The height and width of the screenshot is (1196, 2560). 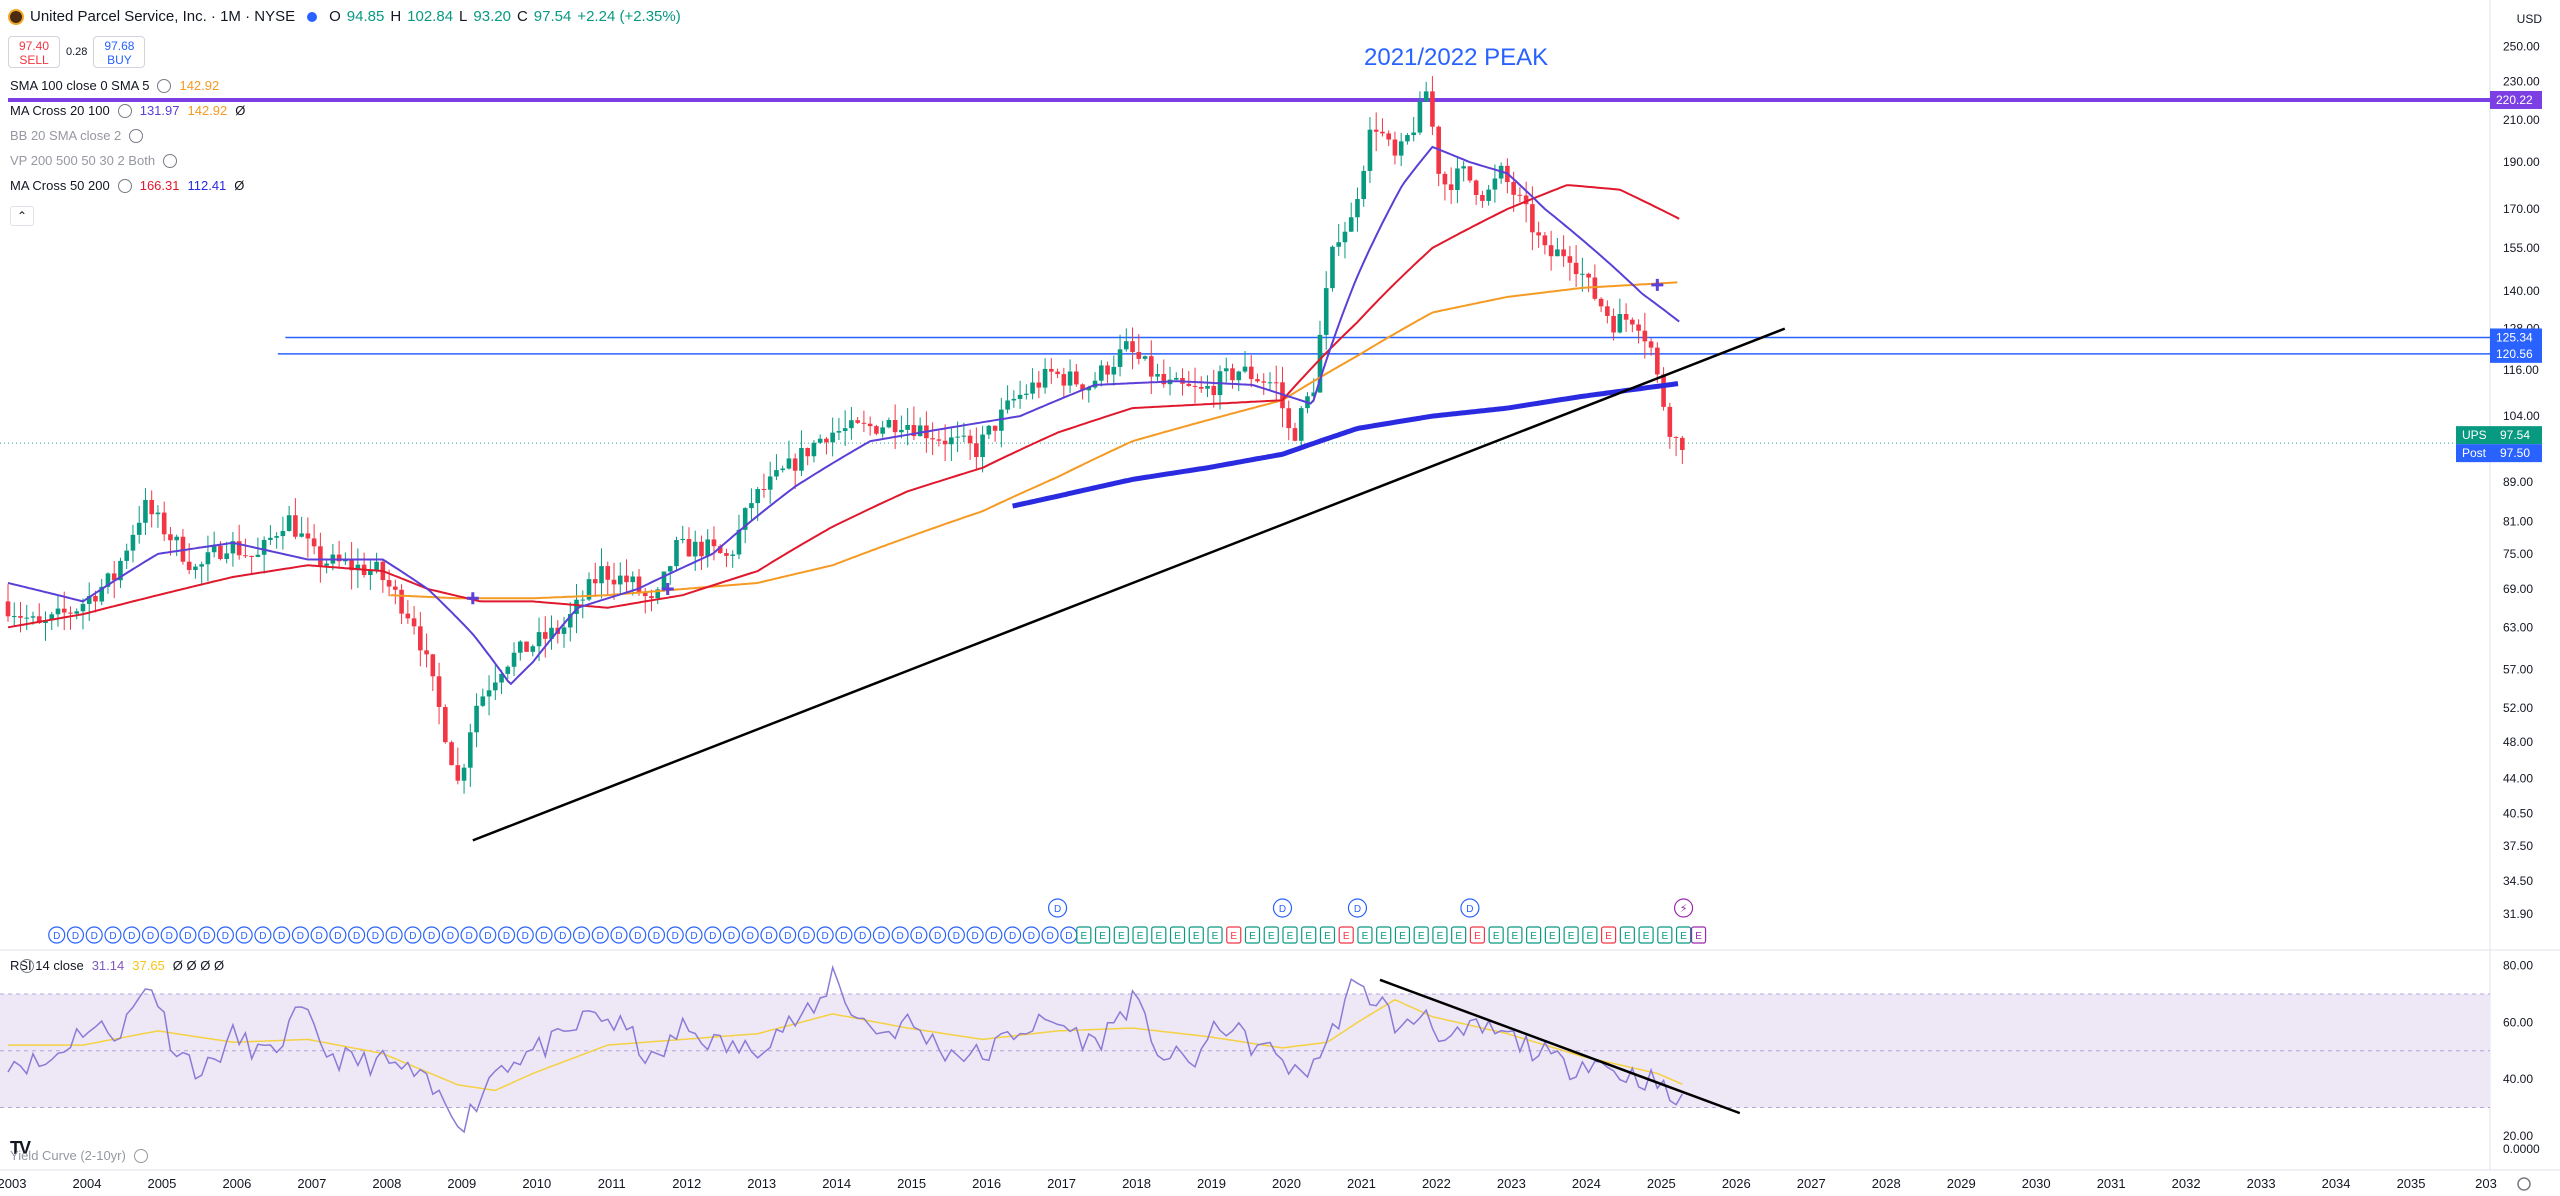 I want to click on indicator-row: MA Cross 20 100 131.97 142.92 Ø, so click(x=127, y=110).